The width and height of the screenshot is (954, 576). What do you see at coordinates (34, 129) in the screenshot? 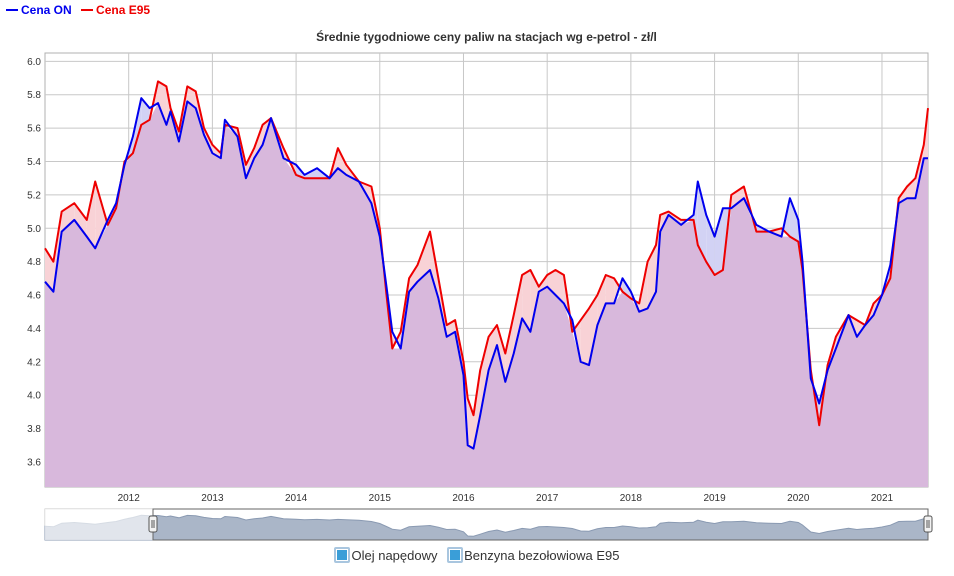
I see `y-tick-label: 5.6` at bounding box center [34, 129].